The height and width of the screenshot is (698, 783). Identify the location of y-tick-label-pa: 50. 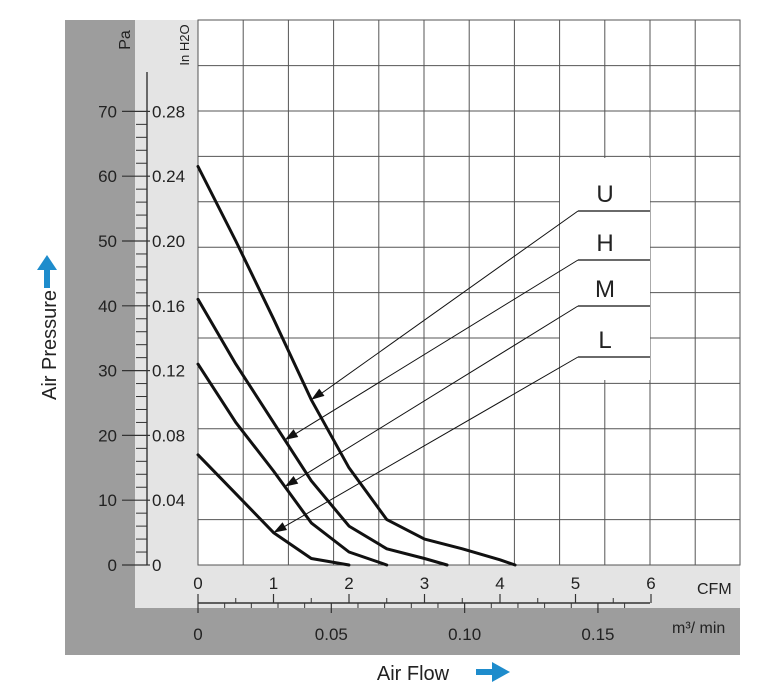
(107, 241).